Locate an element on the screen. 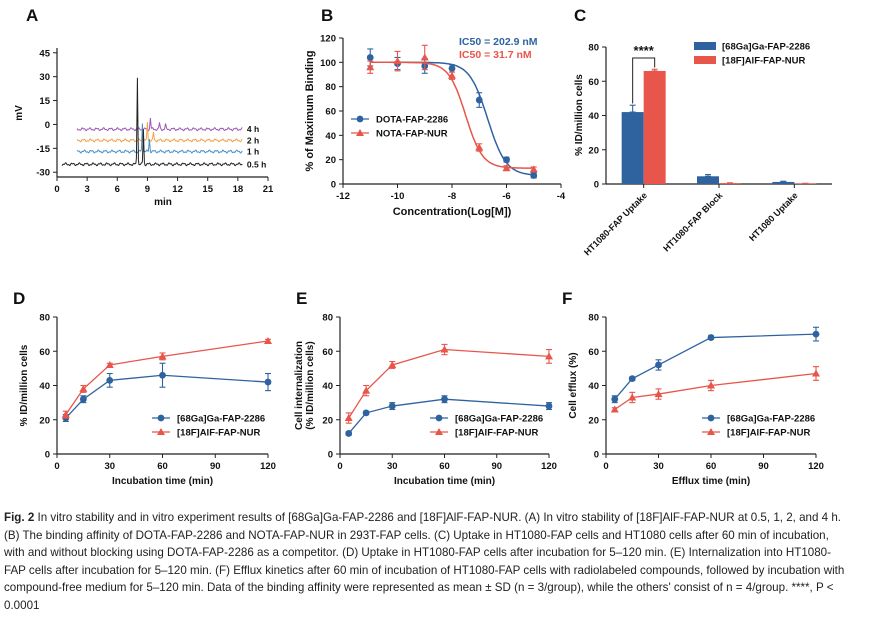 The height and width of the screenshot is (620, 871). panel-e-ytick-label: 0 is located at coordinates (330, 455).